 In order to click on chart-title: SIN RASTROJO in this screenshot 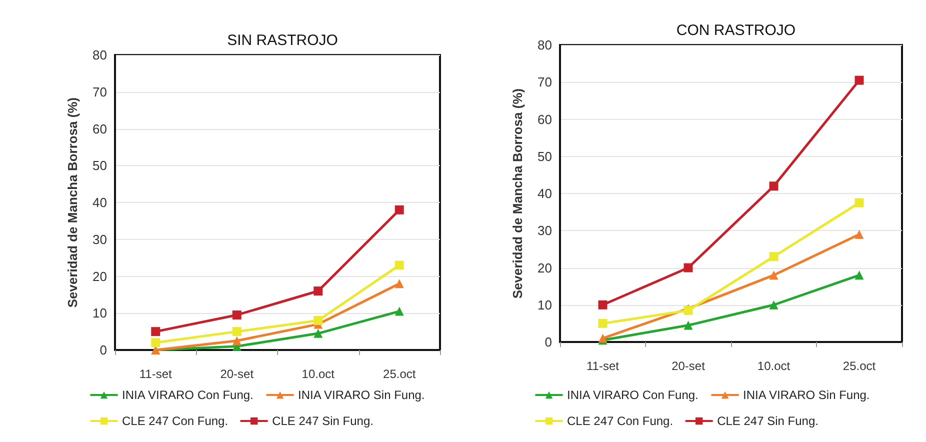, I will do `click(282, 40)`.